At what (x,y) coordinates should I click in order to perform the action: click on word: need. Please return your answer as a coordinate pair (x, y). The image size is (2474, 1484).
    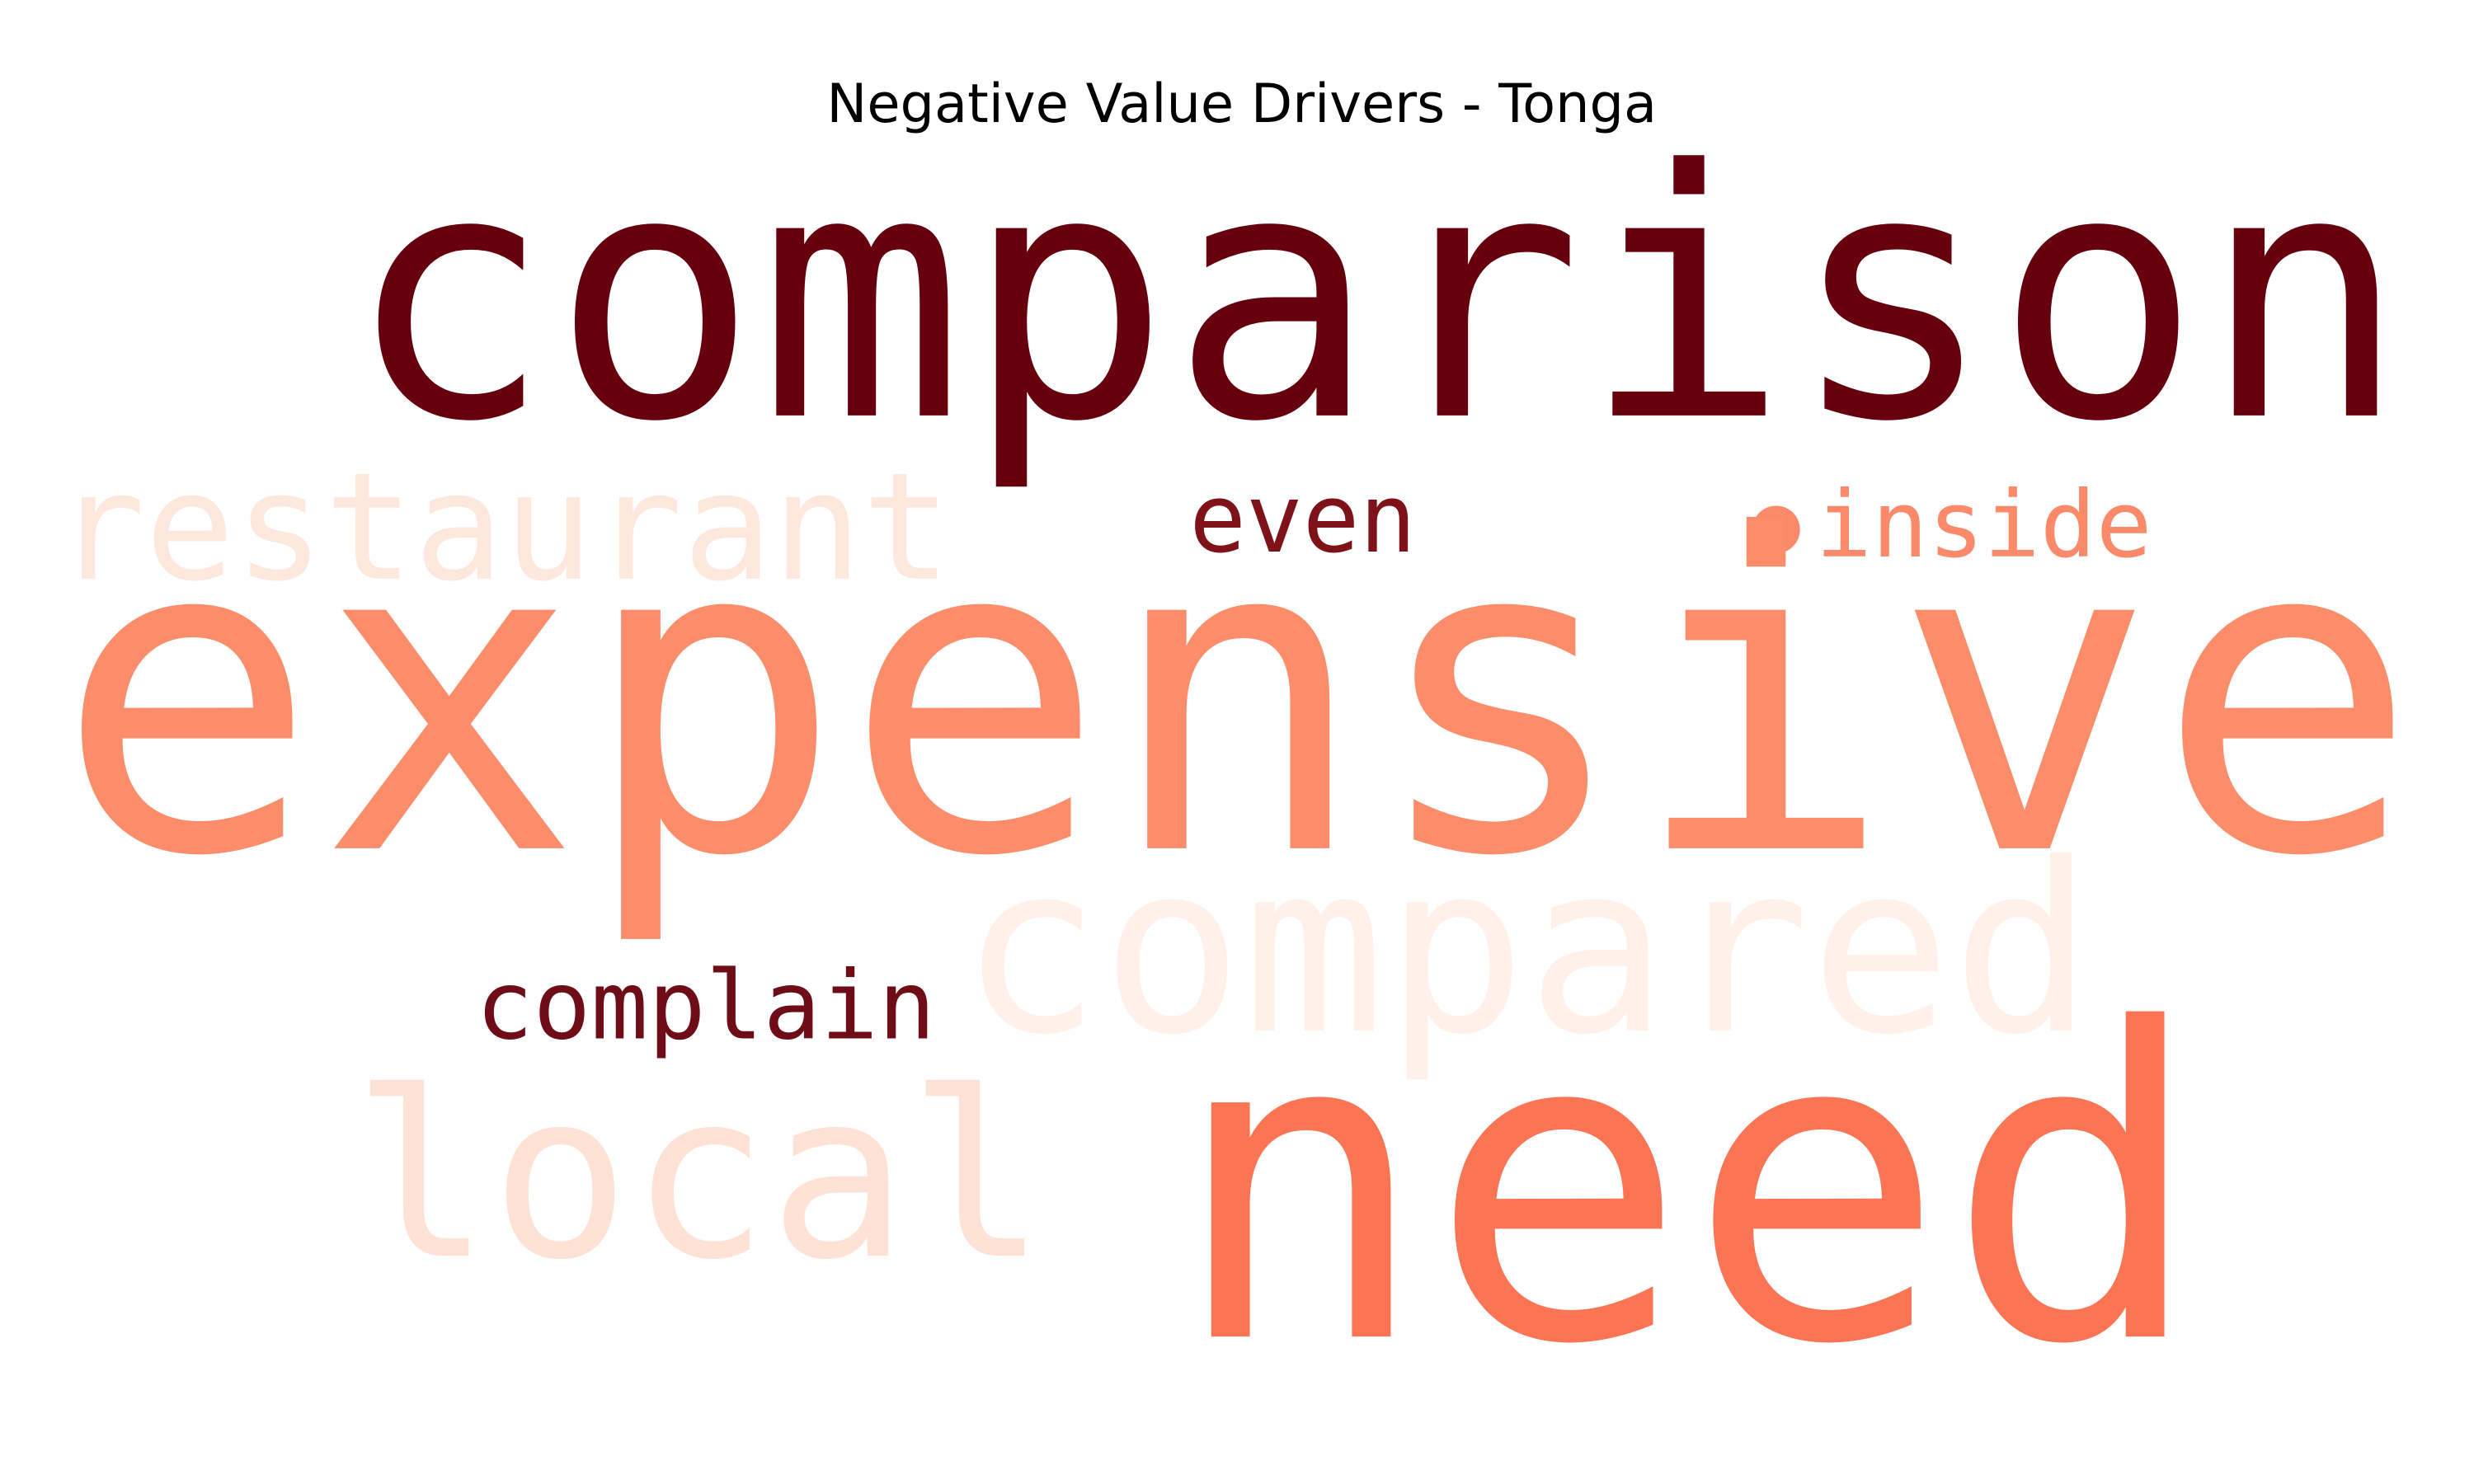
    Looking at the image, I should click on (1687, 1189).